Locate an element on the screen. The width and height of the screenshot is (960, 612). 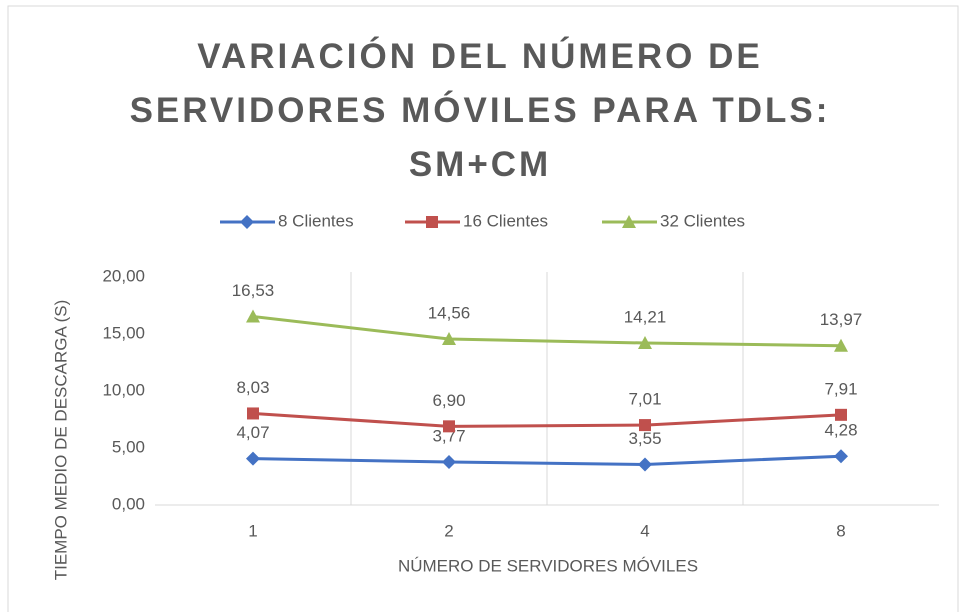
data-label: 6,90 is located at coordinates (448, 400).